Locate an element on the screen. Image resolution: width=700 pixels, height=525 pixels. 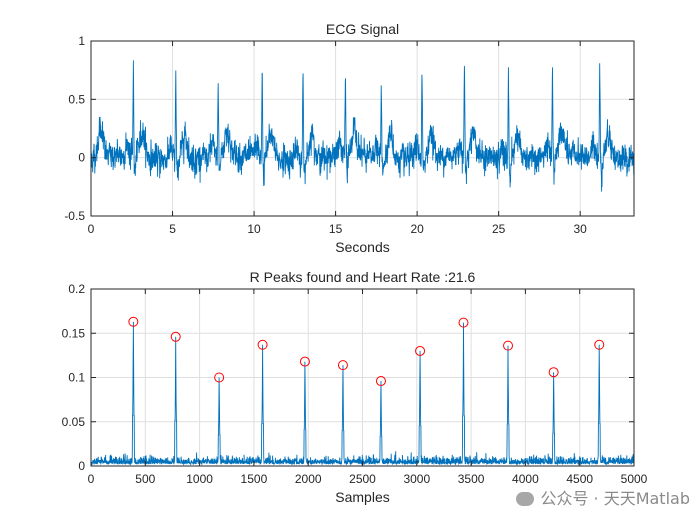
x-tick-label: 3500 is located at coordinates (471, 479).